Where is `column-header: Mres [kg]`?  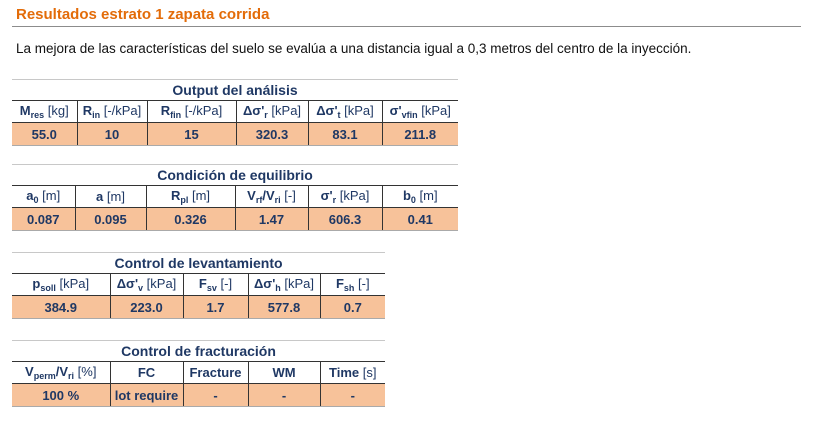
column-header: Mres [kg] is located at coordinates (45, 111).